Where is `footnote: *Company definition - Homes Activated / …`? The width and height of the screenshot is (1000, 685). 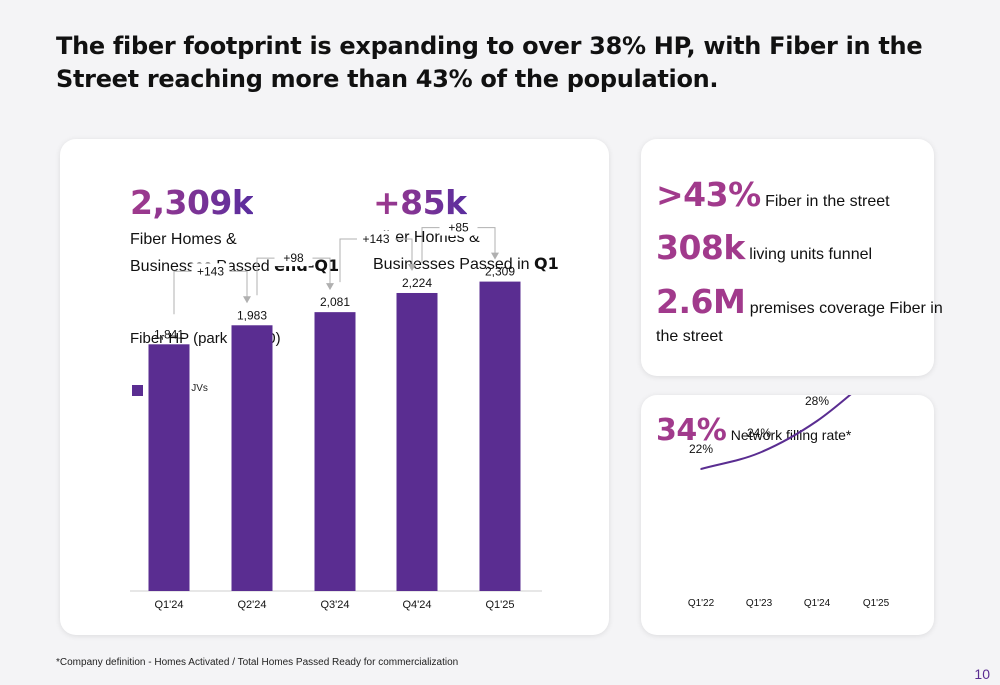 footnote: *Company definition - Homes Activated / … is located at coordinates (257, 662).